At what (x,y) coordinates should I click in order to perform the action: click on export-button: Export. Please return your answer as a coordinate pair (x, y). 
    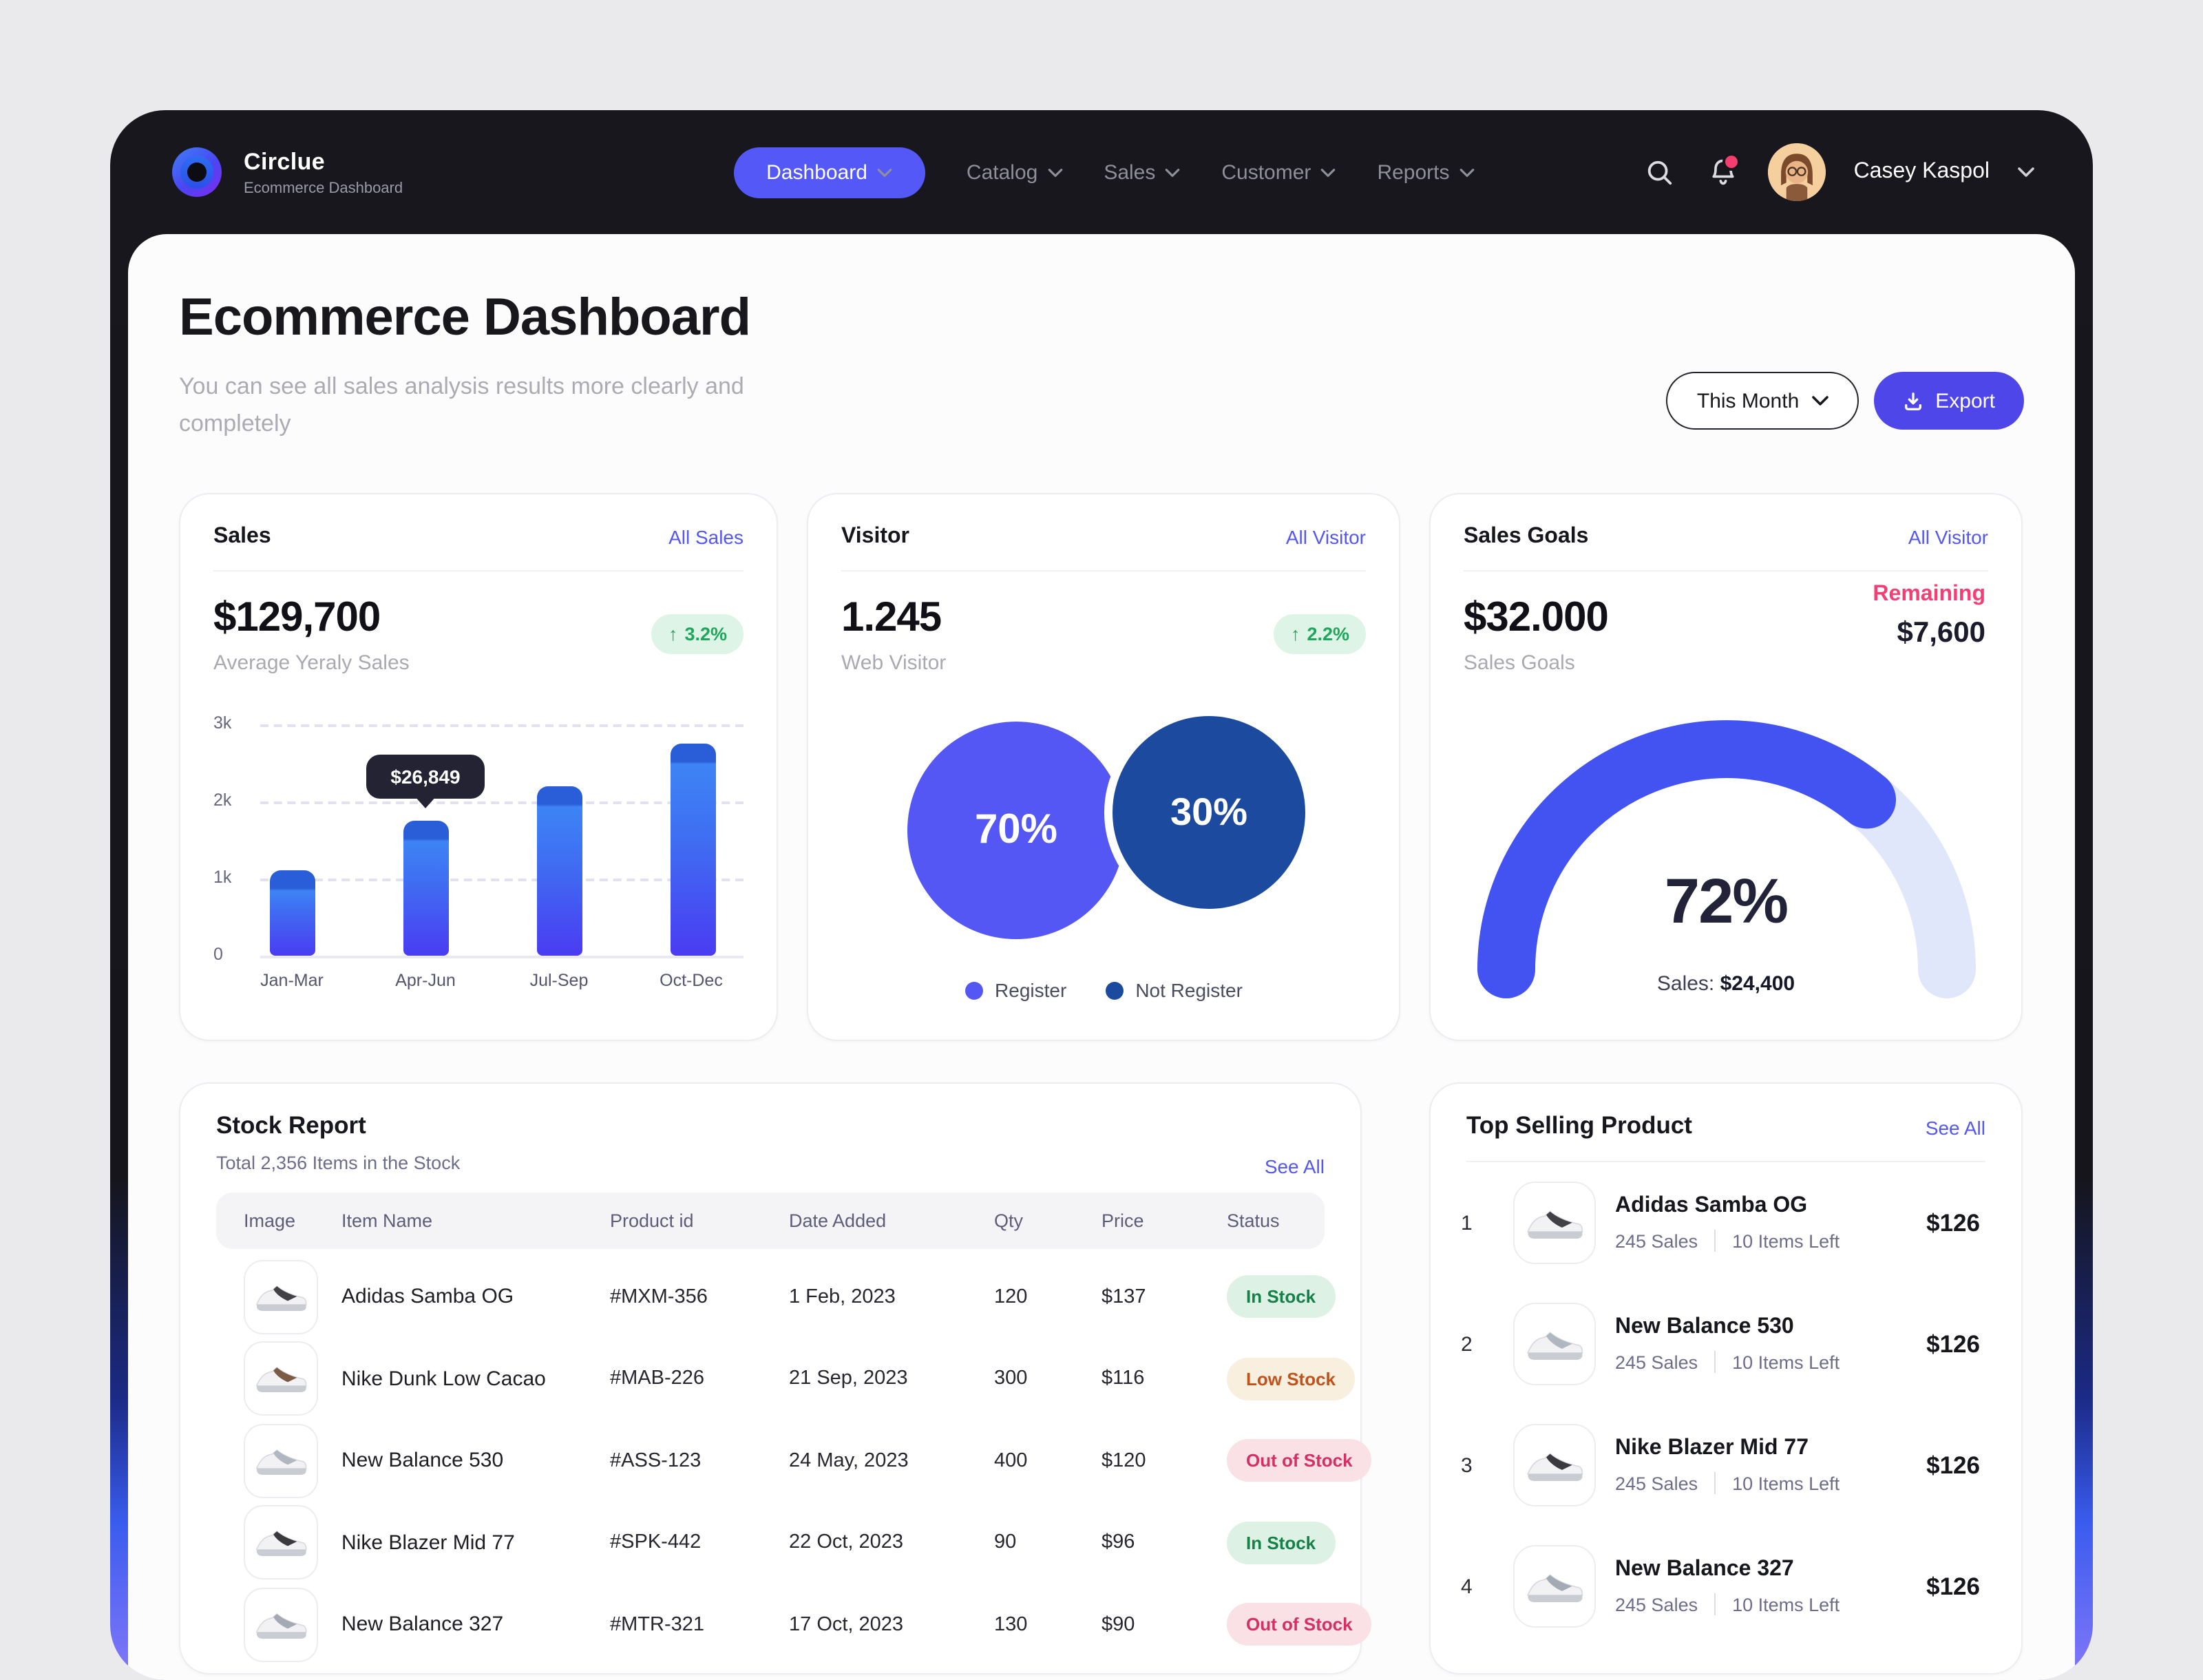
    Looking at the image, I should click on (1949, 401).